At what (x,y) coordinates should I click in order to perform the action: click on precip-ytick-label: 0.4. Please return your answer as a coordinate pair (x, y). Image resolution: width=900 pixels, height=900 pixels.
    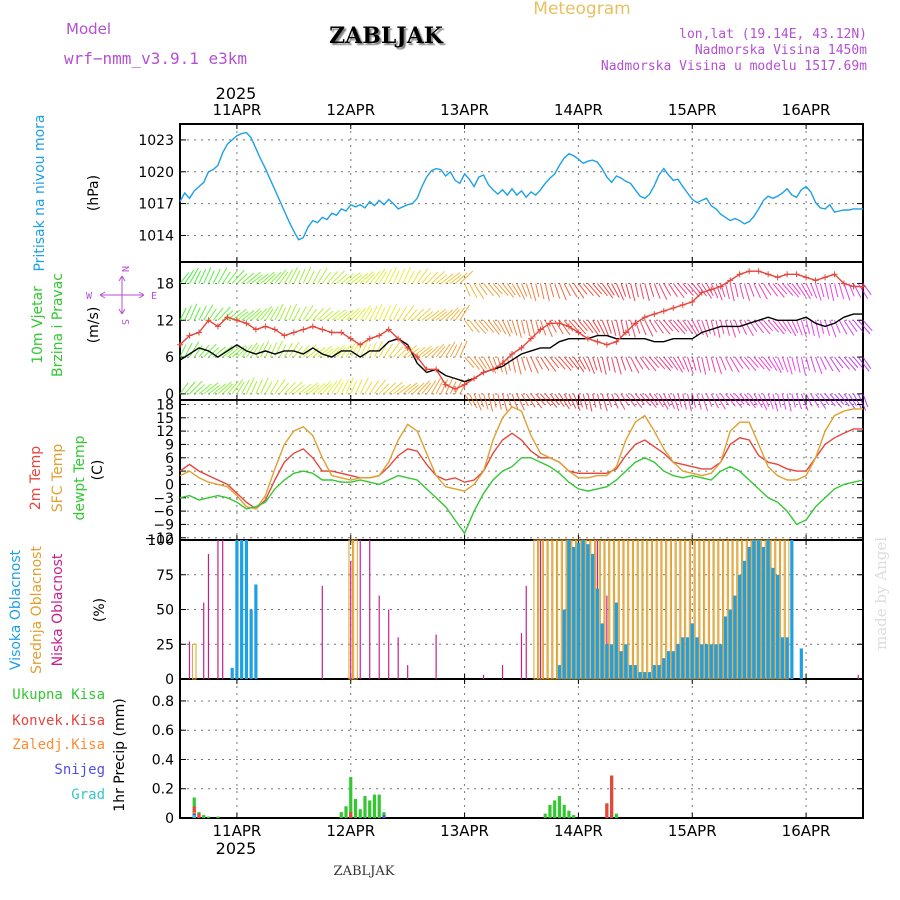
    Looking at the image, I should click on (163, 760).